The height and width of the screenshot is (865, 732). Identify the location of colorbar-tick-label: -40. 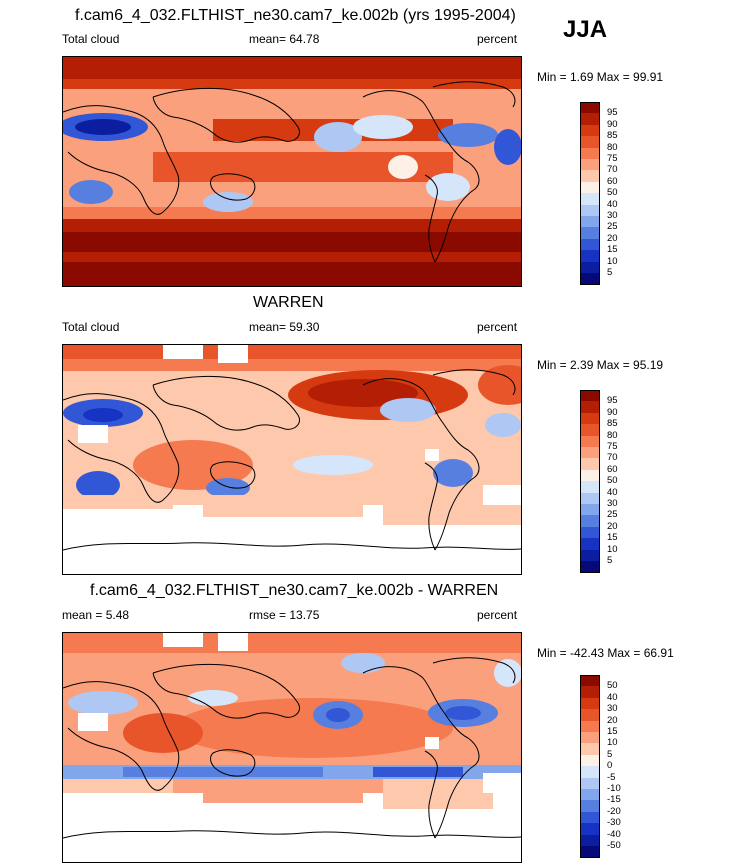
(614, 834).